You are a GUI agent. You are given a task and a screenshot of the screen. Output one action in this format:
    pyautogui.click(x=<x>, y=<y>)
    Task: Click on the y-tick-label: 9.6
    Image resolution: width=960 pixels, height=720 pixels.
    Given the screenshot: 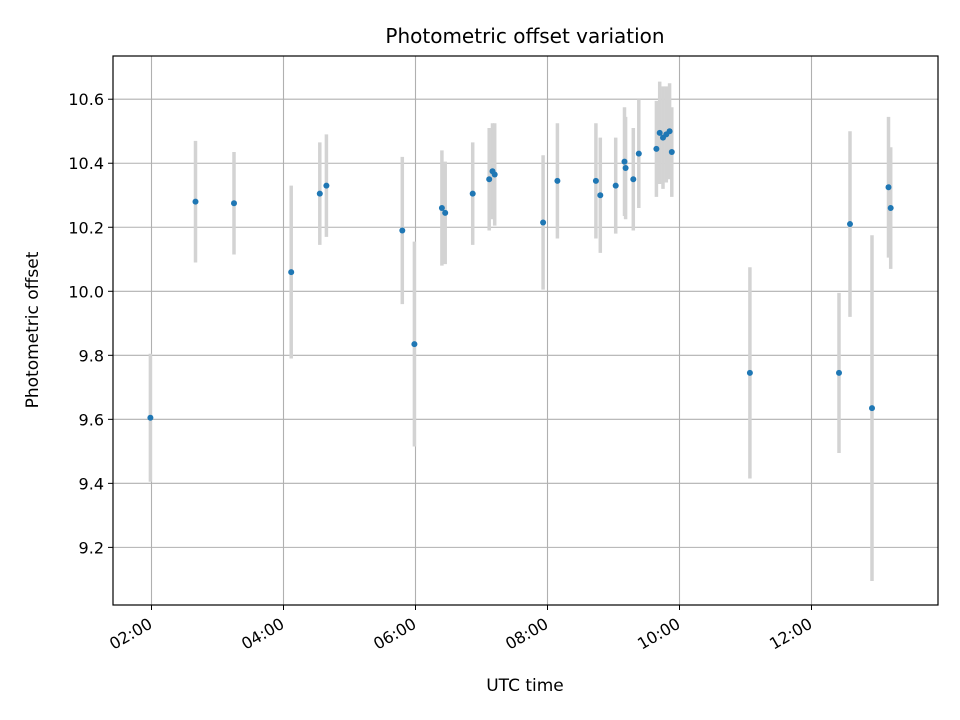 What is the action you would take?
    pyautogui.click(x=91, y=419)
    